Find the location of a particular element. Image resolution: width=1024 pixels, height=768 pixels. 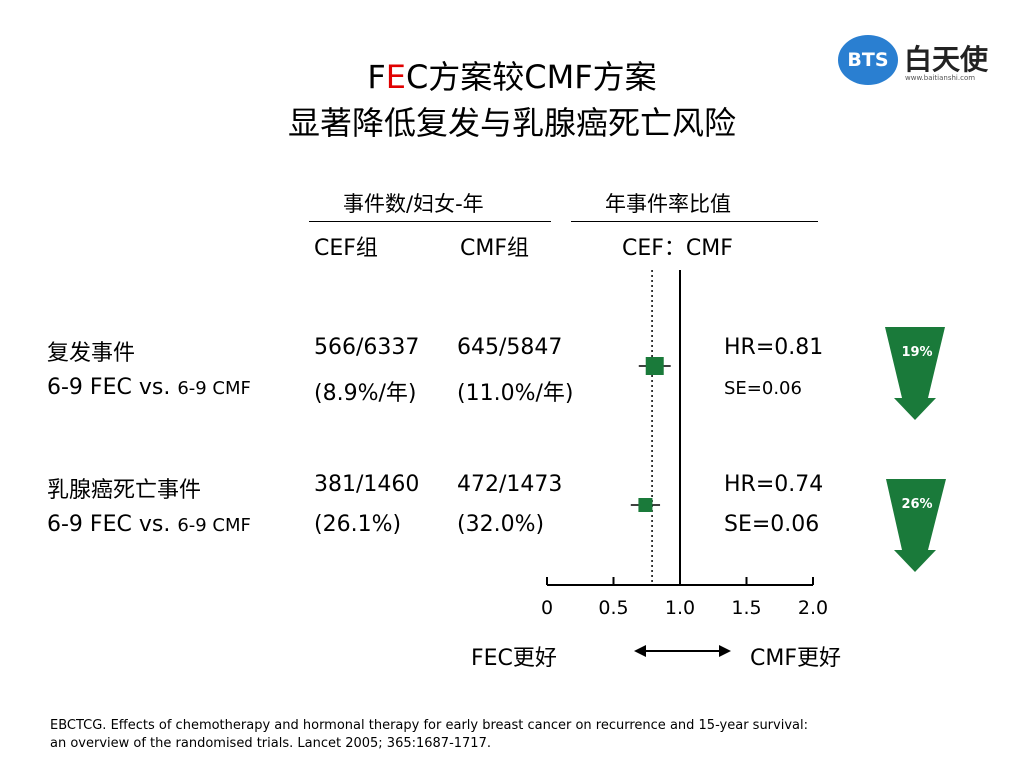

row1-cmf-events: 645/5847 is located at coordinates (510, 347).